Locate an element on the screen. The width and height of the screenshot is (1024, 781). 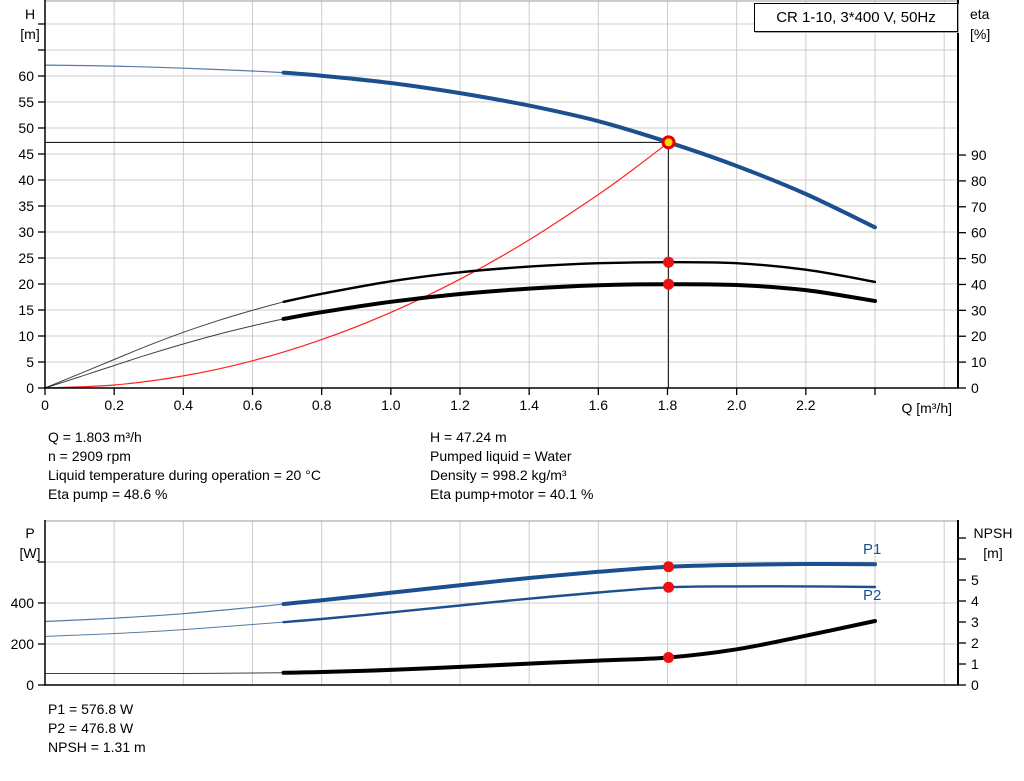
tick-label-right: 80 is located at coordinates (979, 181).